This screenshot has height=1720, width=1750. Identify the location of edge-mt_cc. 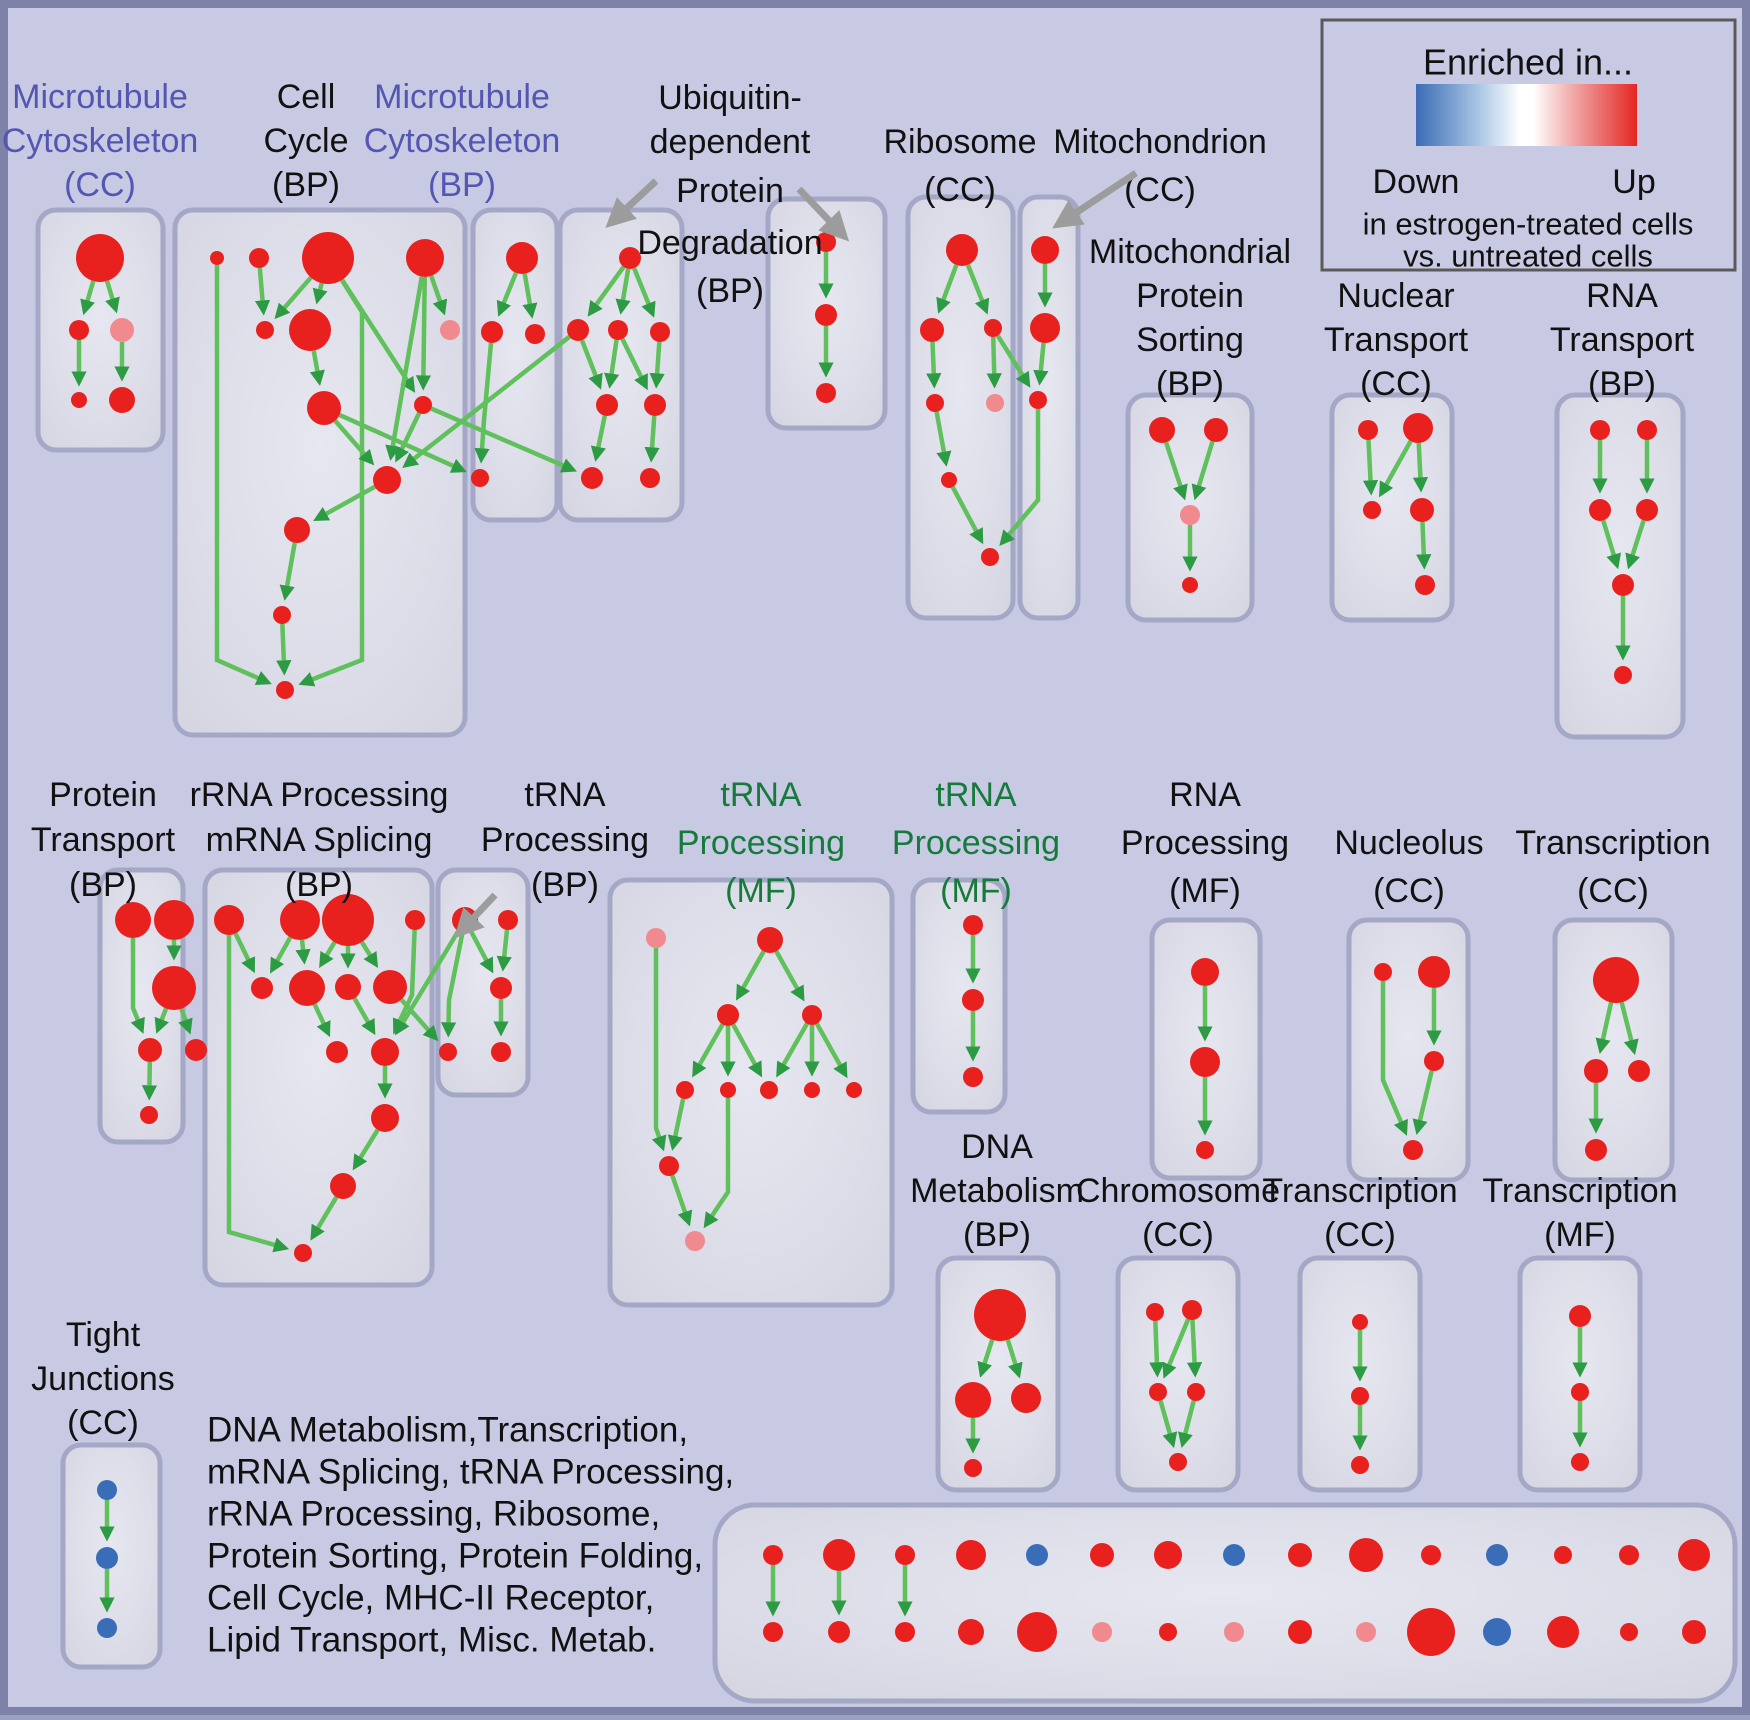
(88, 298).